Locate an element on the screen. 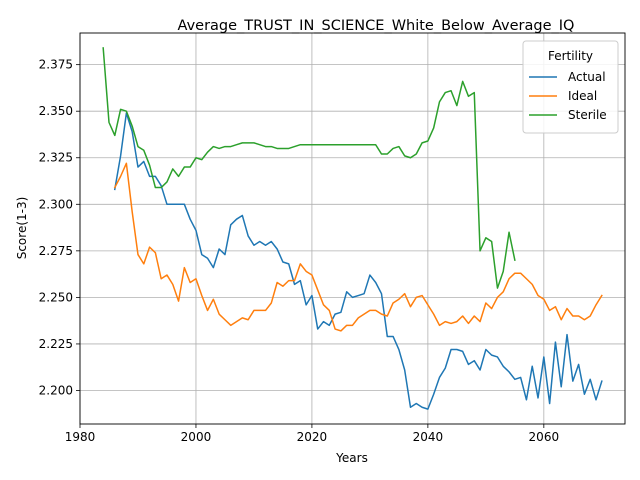 The image size is (640, 480). legend-label-sterile: Sterile is located at coordinates (587, 115).